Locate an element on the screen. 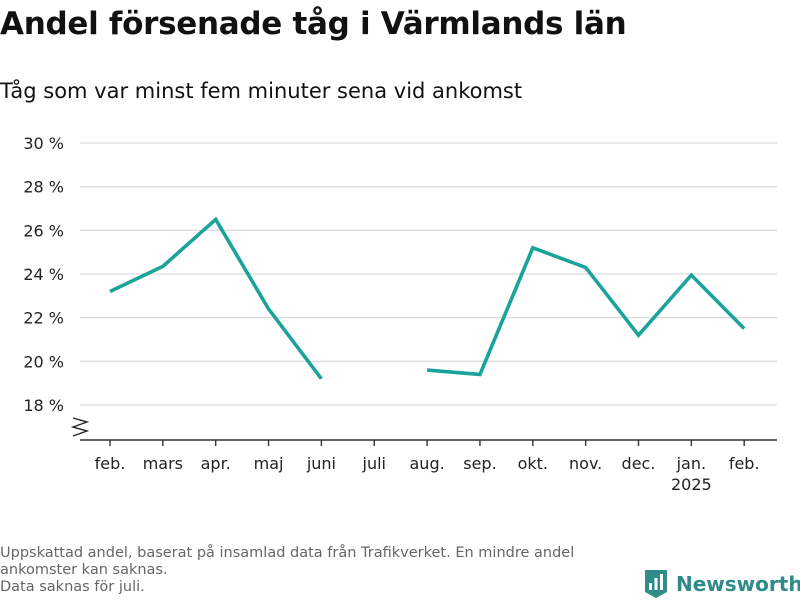 Image resolution: width=800 pixels, height=600 pixels. y-tick-label: 30 % is located at coordinates (43, 143).